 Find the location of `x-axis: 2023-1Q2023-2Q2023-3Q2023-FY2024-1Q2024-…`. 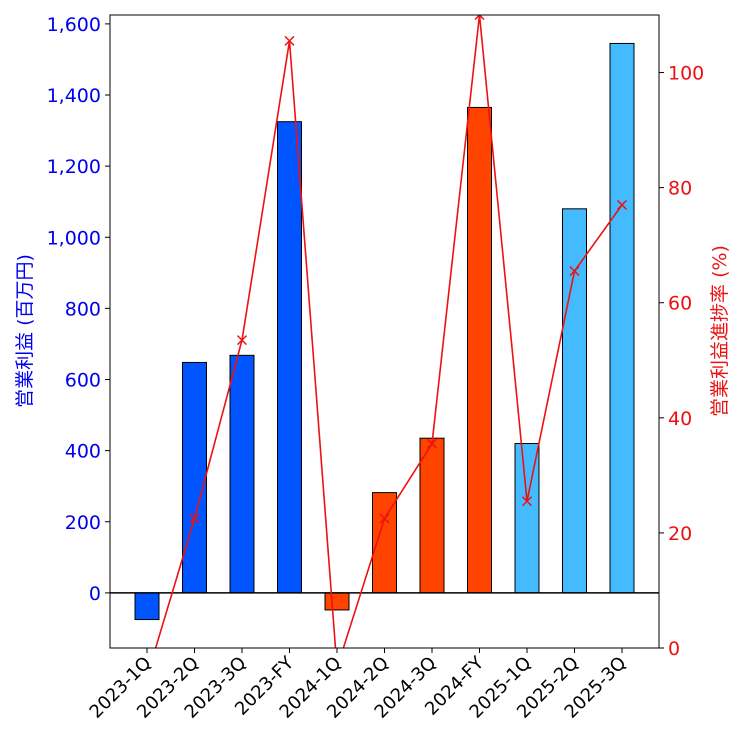

x-axis: 2023-1Q2023-2Q2023-3Q2023-FY2024-1Q2024-… is located at coordinates (358, 685).